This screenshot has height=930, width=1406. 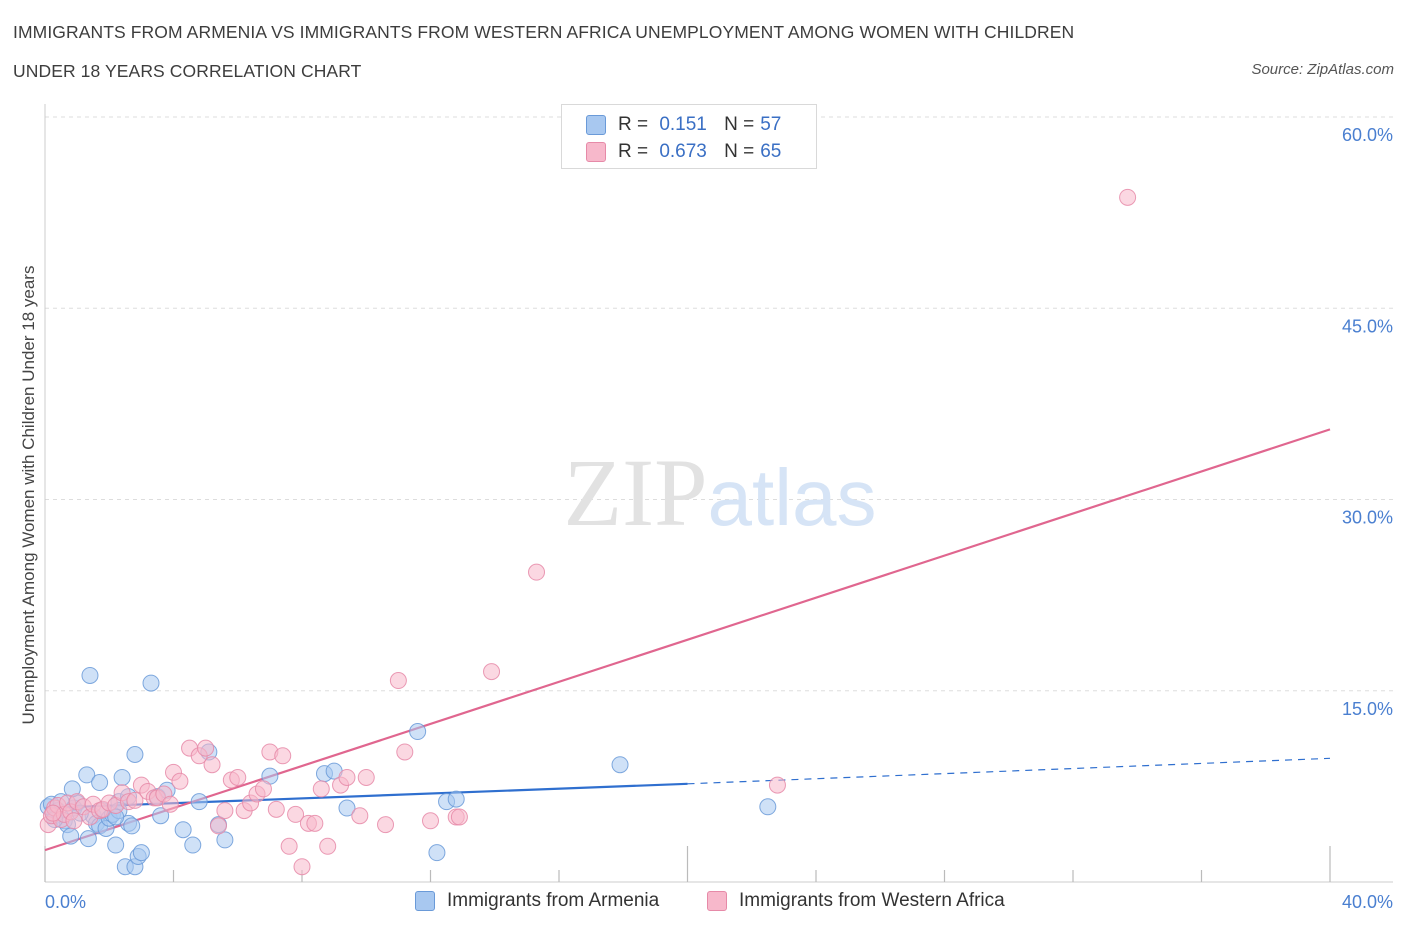 I want to click on legend-swatch-armenia, so click(x=596, y=125).